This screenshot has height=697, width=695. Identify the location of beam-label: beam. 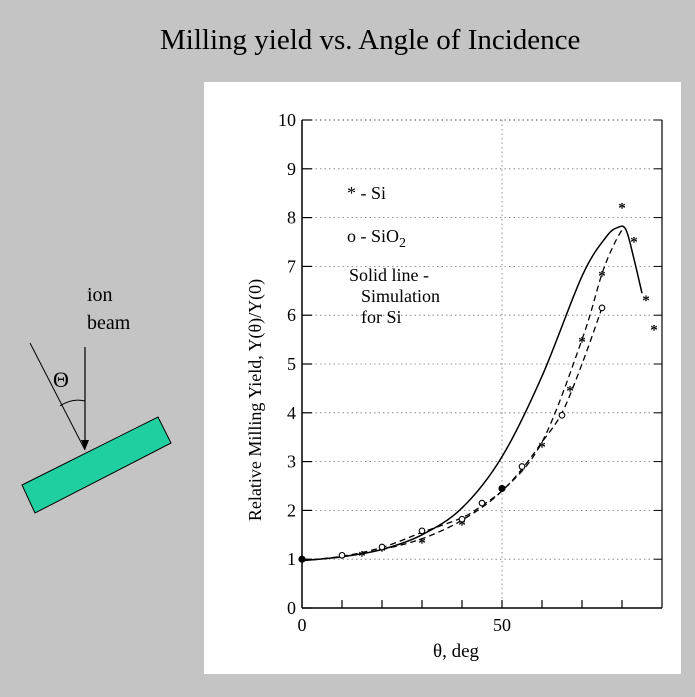
(109, 323).